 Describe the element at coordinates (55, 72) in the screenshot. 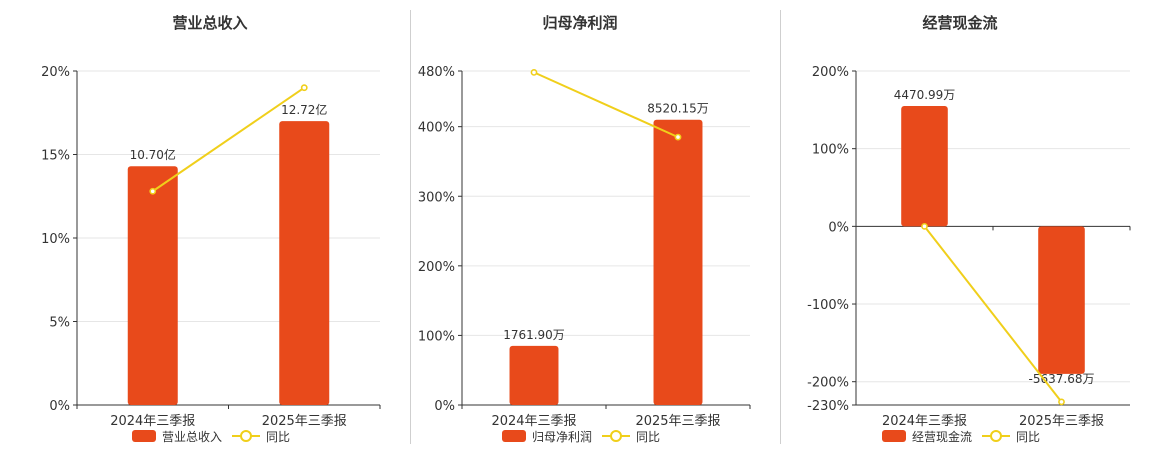

I see `y-tick-label: 20%` at that location.